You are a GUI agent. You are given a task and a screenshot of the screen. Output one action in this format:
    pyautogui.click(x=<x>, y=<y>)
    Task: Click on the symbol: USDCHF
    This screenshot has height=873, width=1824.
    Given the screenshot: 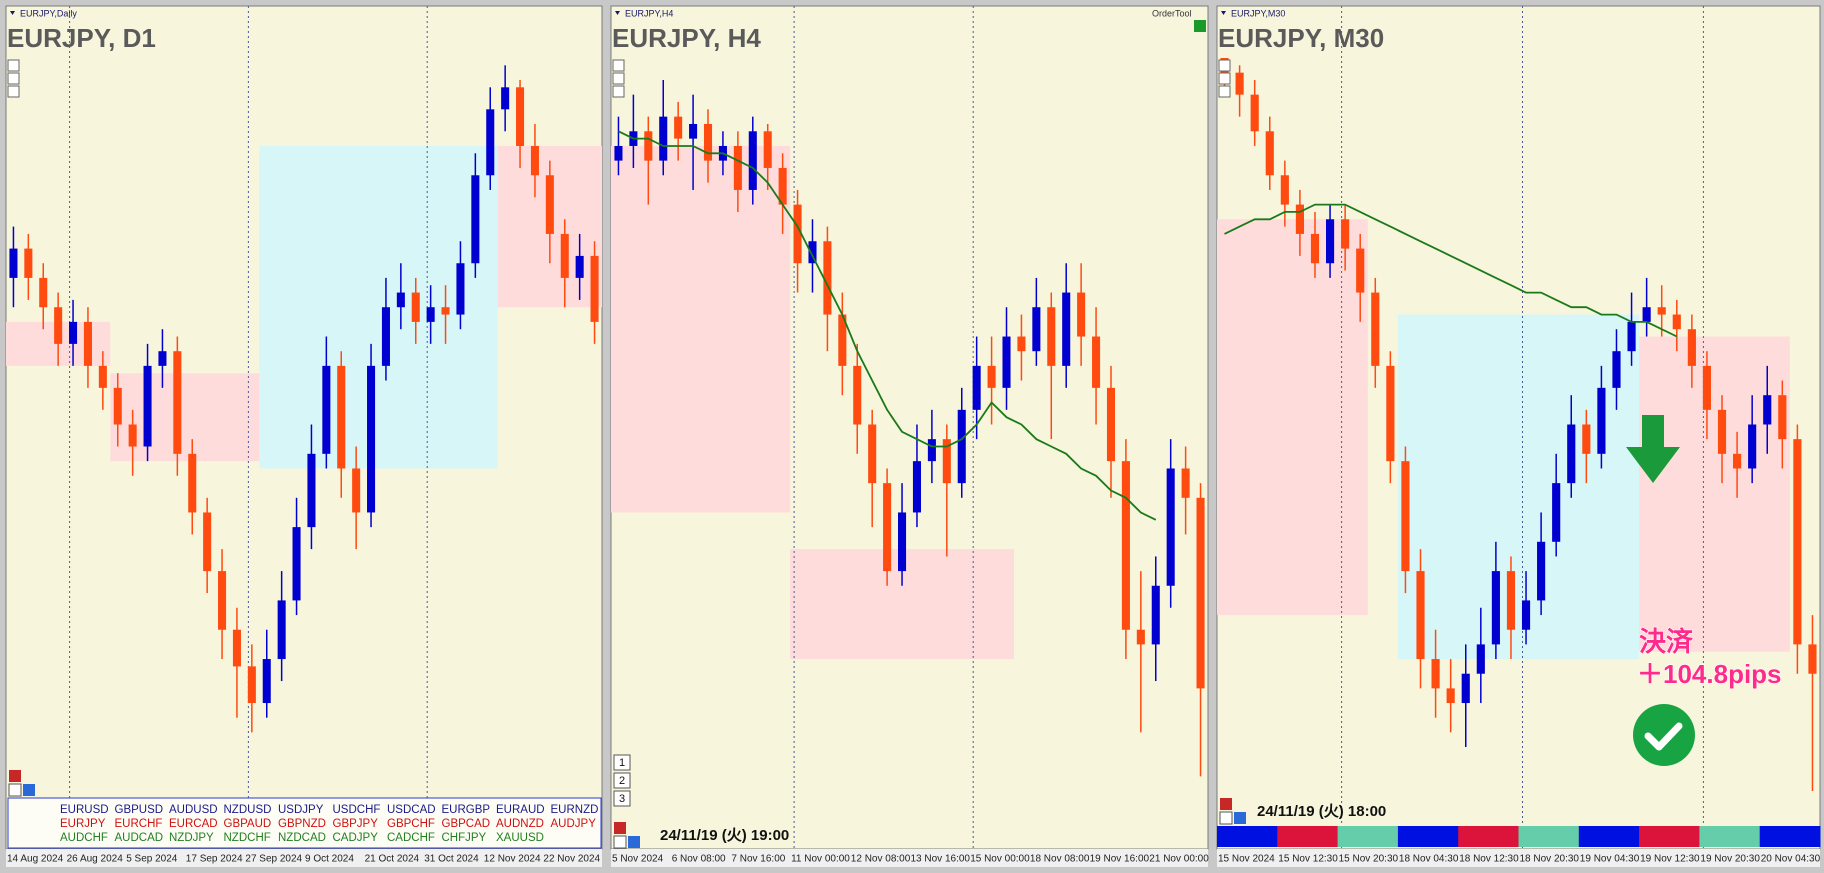 What is the action you would take?
    pyautogui.click(x=357, y=810)
    